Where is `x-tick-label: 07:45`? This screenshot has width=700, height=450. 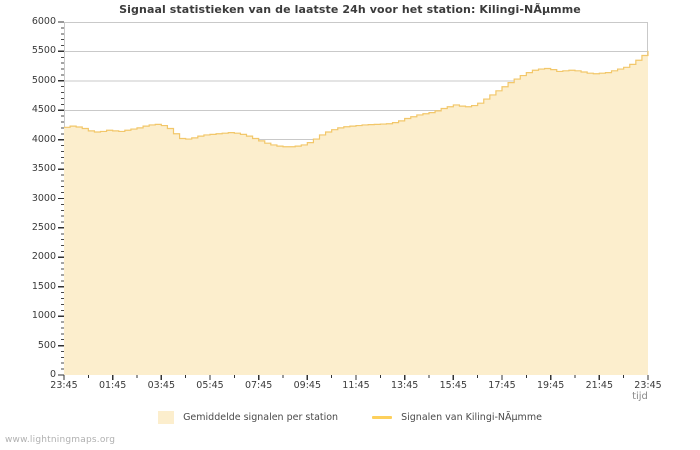
x-tick-label: 07:45 is located at coordinates (258, 385).